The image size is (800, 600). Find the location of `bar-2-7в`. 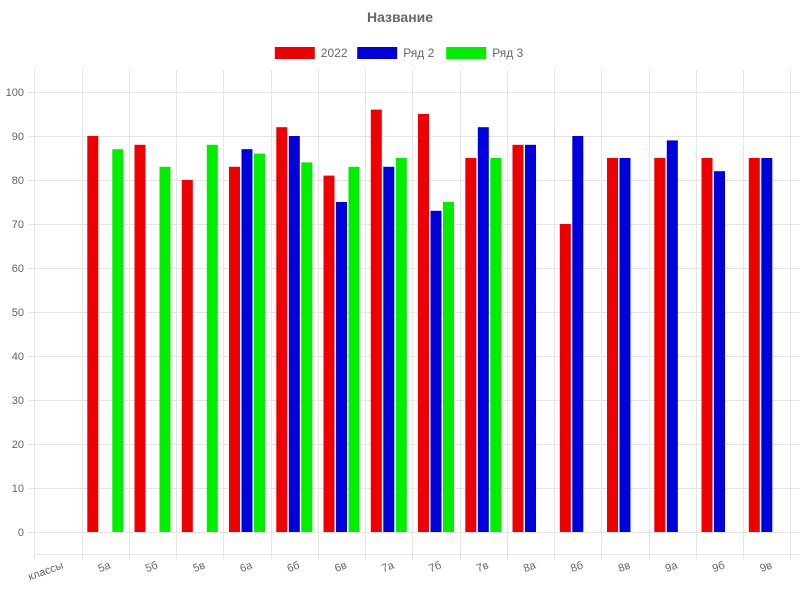

bar-2-7в is located at coordinates (483, 329).